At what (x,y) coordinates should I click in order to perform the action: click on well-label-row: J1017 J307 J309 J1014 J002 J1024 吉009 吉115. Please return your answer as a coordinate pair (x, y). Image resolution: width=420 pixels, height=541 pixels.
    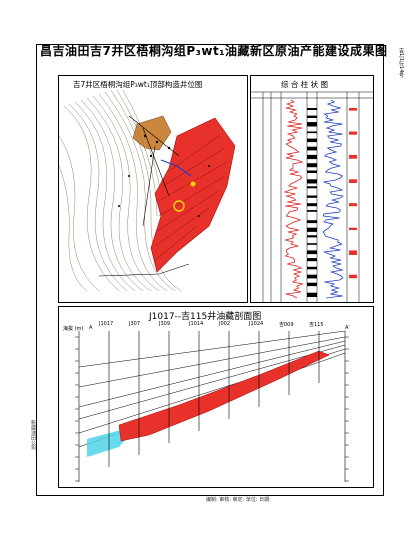
    Looking at the image, I should click on (224, 325).